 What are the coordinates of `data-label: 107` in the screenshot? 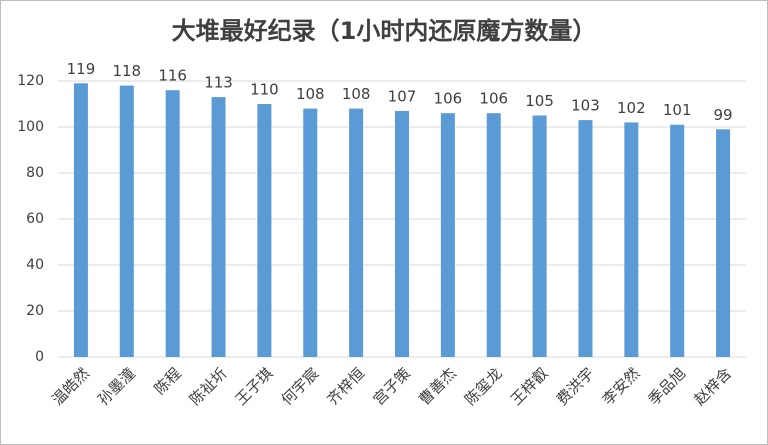 It's located at (402, 96).